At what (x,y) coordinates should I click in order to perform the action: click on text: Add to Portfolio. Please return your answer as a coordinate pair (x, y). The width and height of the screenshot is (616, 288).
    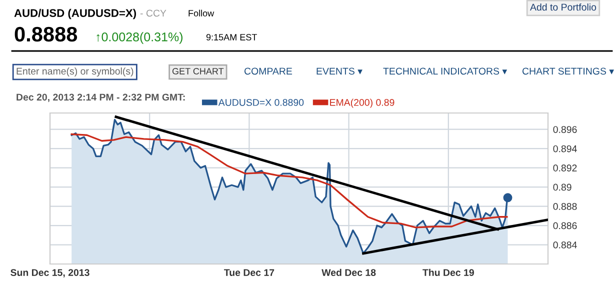
    Looking at the image, I should click on (563, 7).